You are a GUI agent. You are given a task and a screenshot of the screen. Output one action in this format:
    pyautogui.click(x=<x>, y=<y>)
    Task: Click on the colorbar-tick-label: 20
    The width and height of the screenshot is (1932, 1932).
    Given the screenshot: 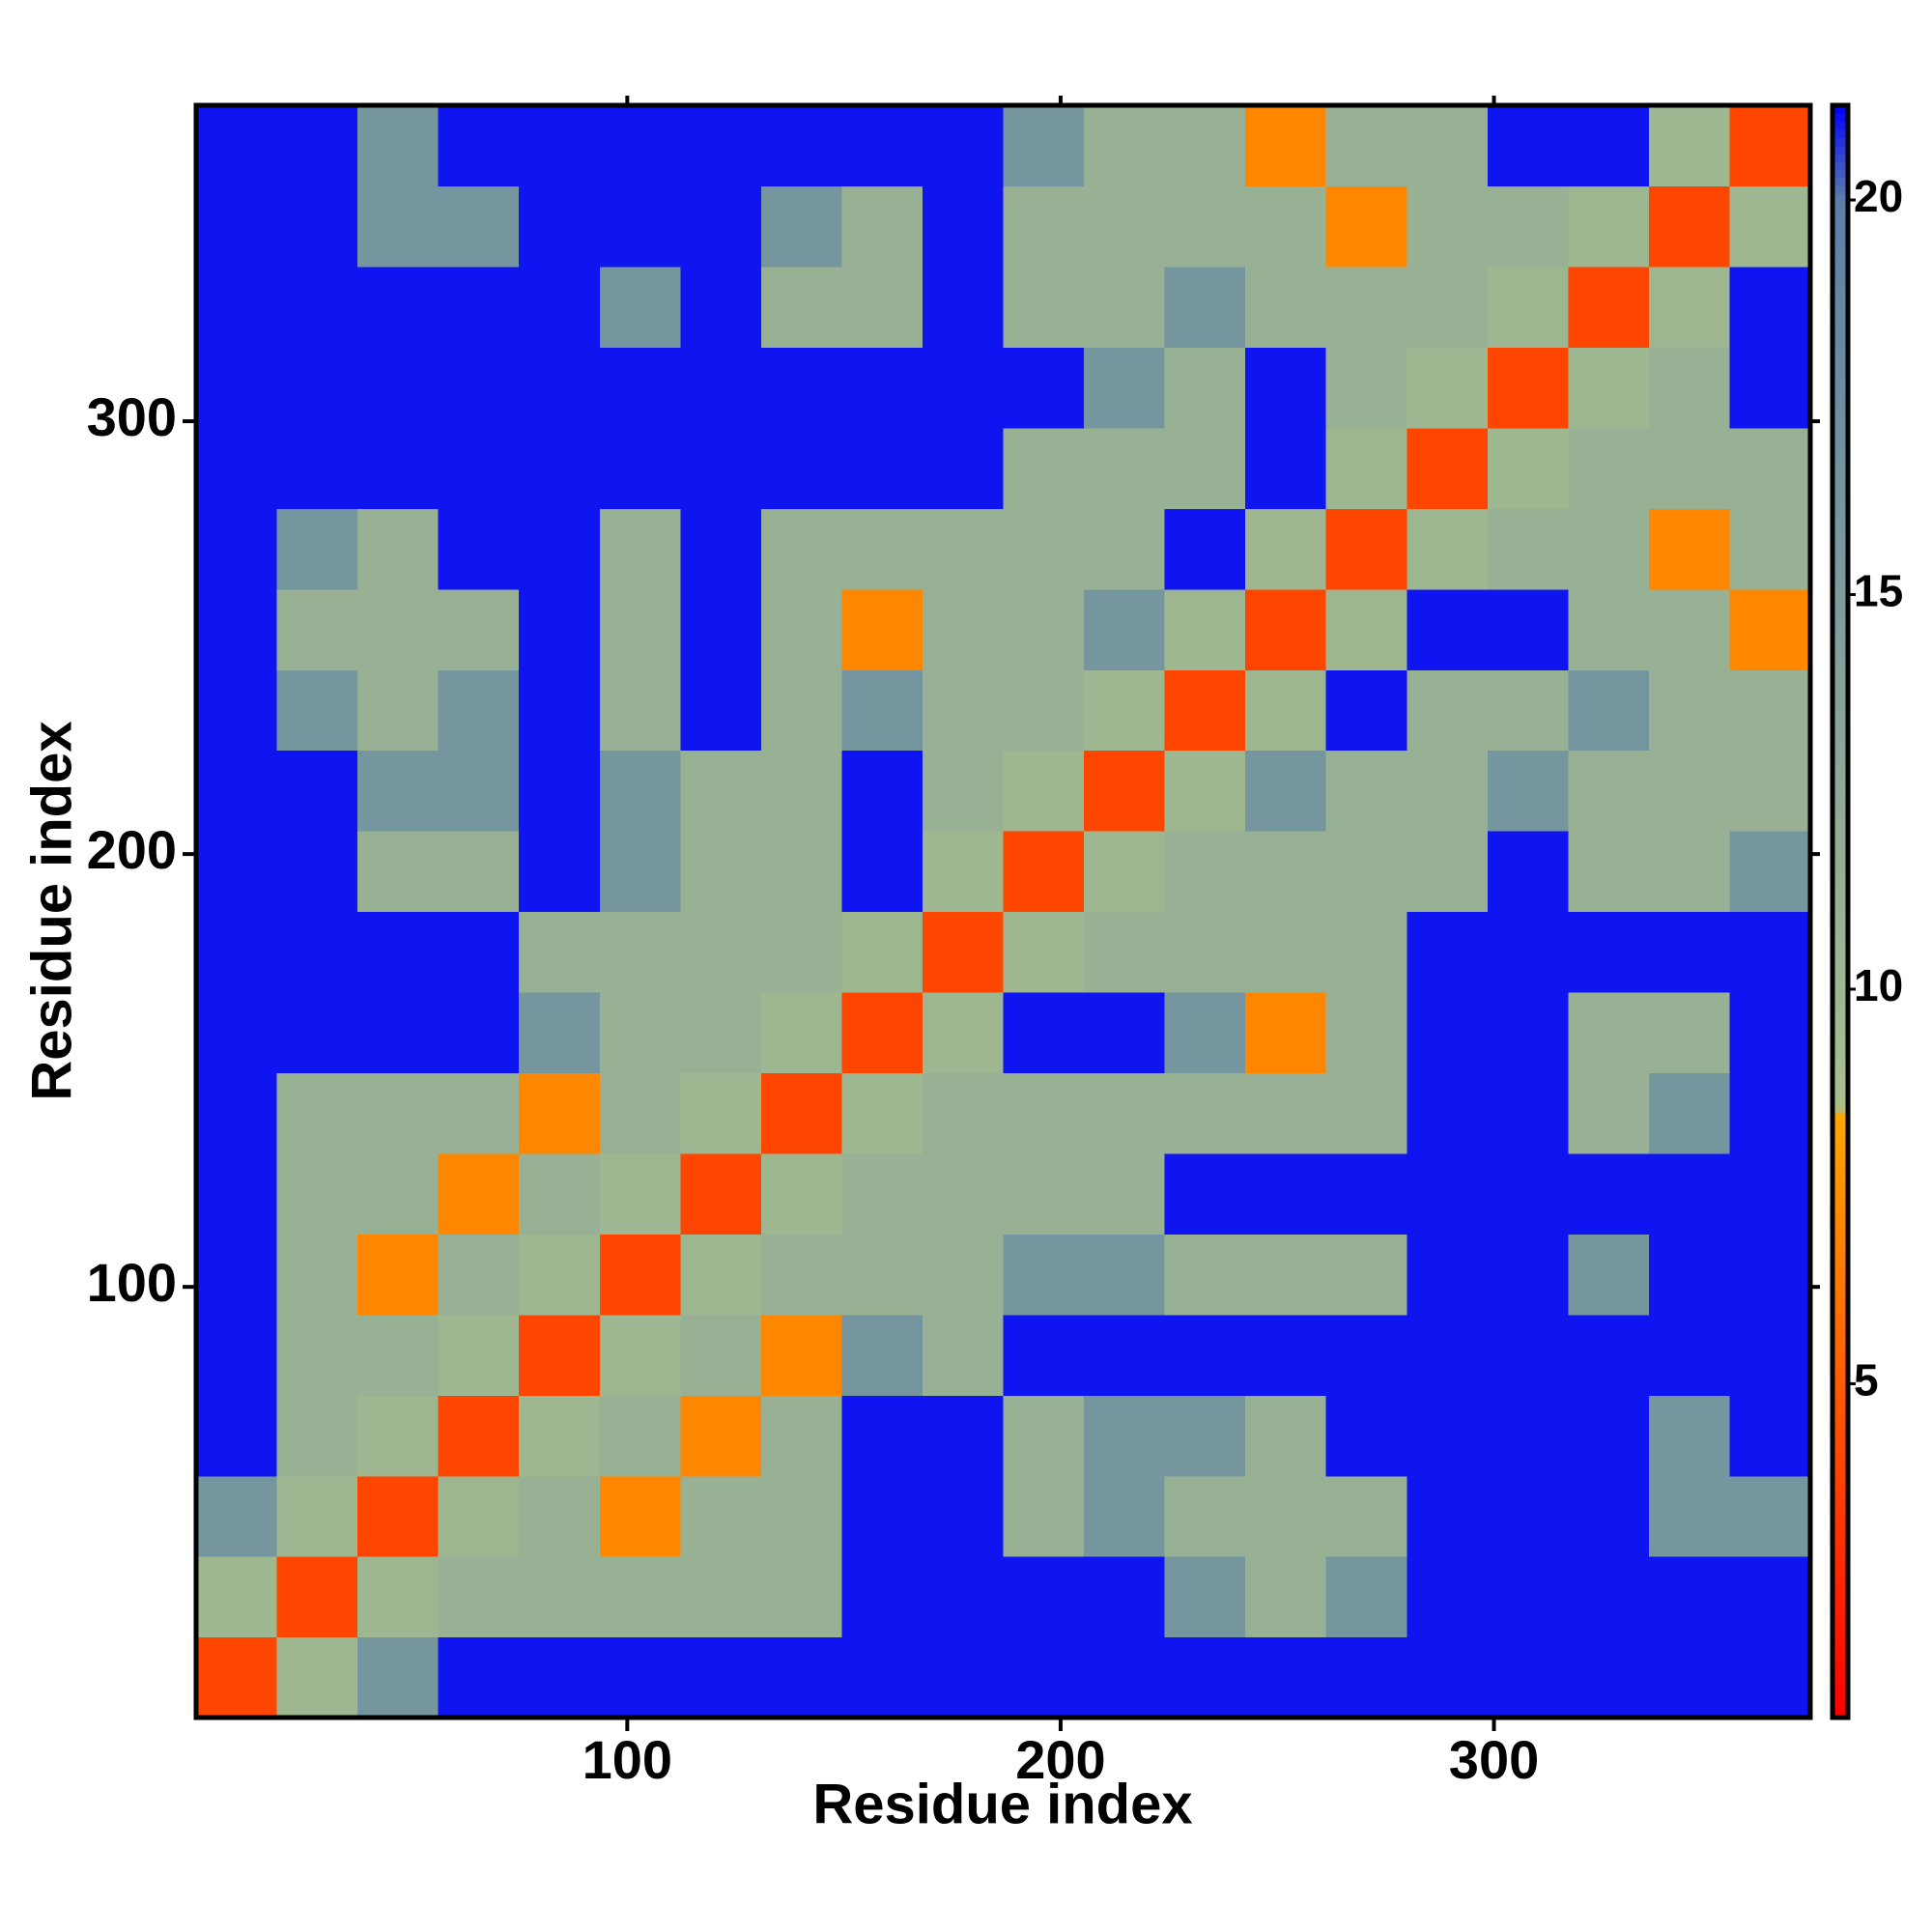 What is the action you would take?
    pyautogui.click(x=1878, y=196)
    